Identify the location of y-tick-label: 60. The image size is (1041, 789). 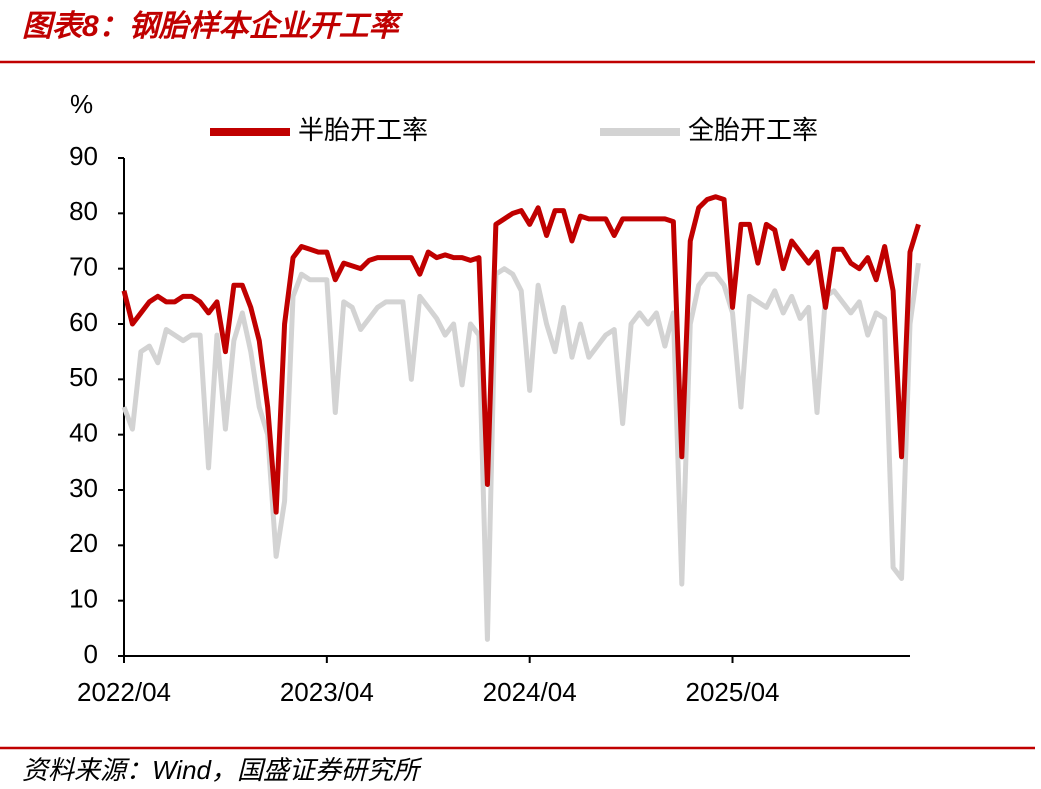
(83, 322).